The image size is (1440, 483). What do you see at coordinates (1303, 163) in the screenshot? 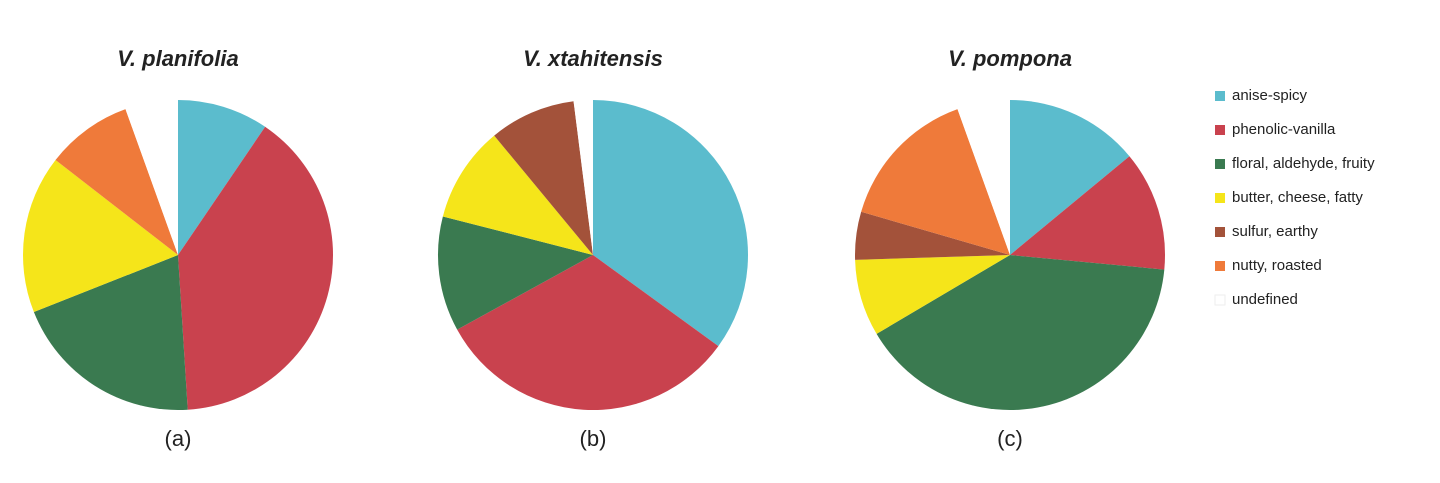
I see `legend-label: floral, aldehyde, fruity` at bounding box center [1303, 163].